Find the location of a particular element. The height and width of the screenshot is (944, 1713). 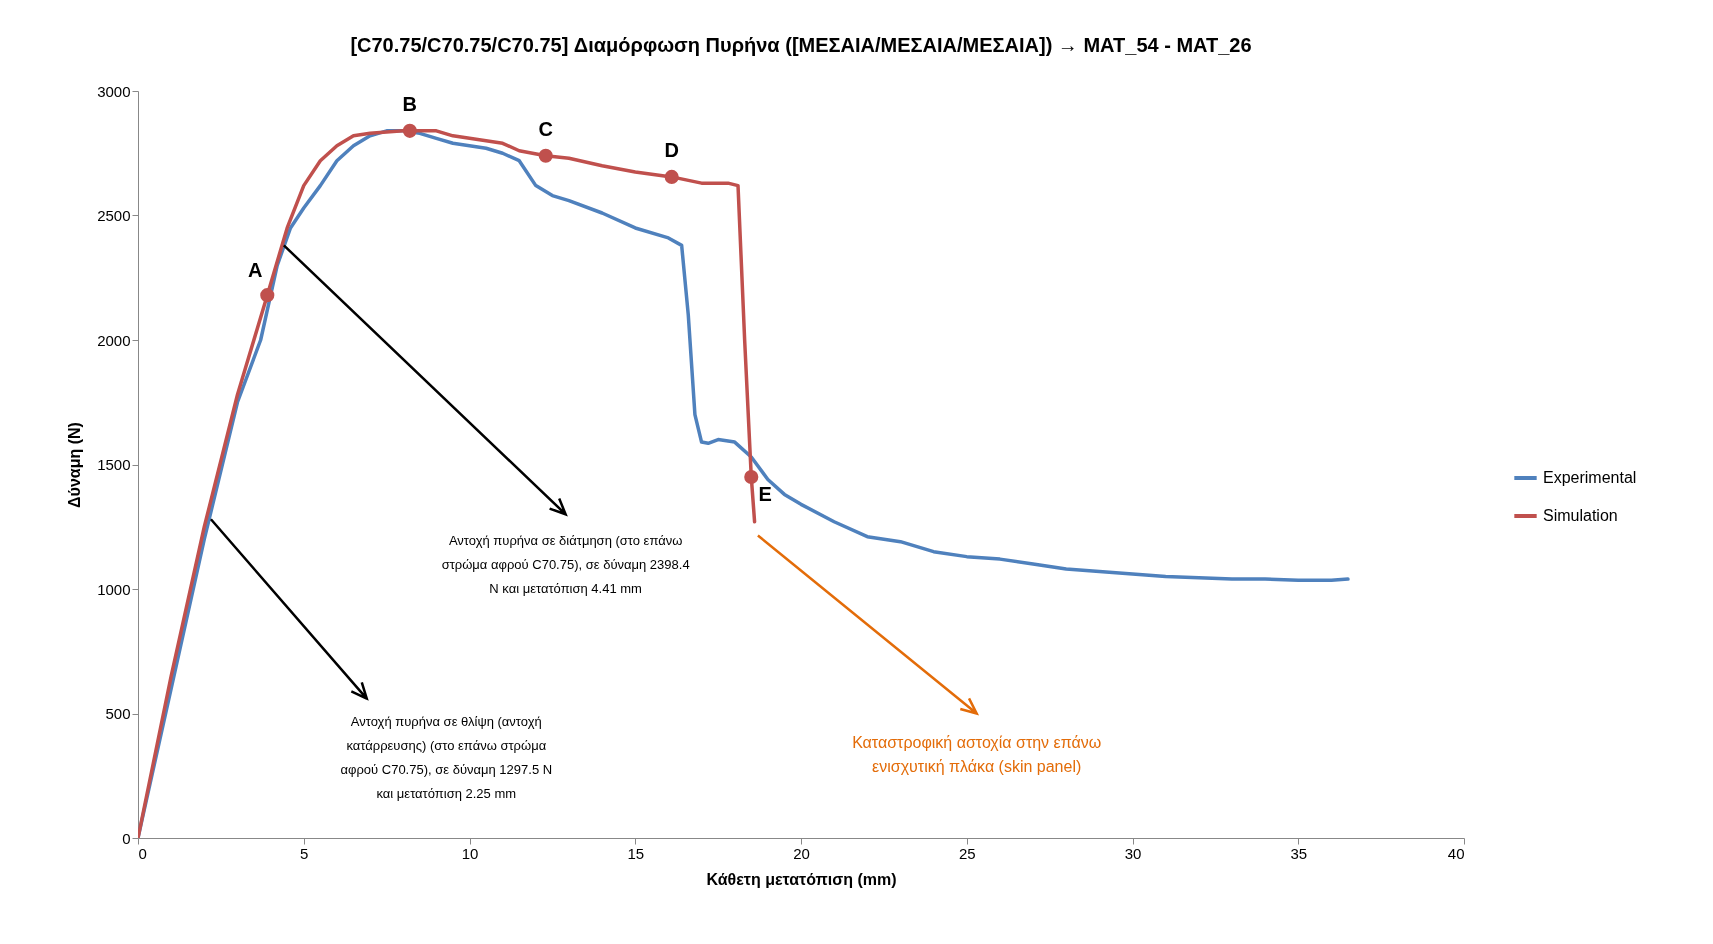

x-tick-label: 35 is located at coordinates (1299, 853).